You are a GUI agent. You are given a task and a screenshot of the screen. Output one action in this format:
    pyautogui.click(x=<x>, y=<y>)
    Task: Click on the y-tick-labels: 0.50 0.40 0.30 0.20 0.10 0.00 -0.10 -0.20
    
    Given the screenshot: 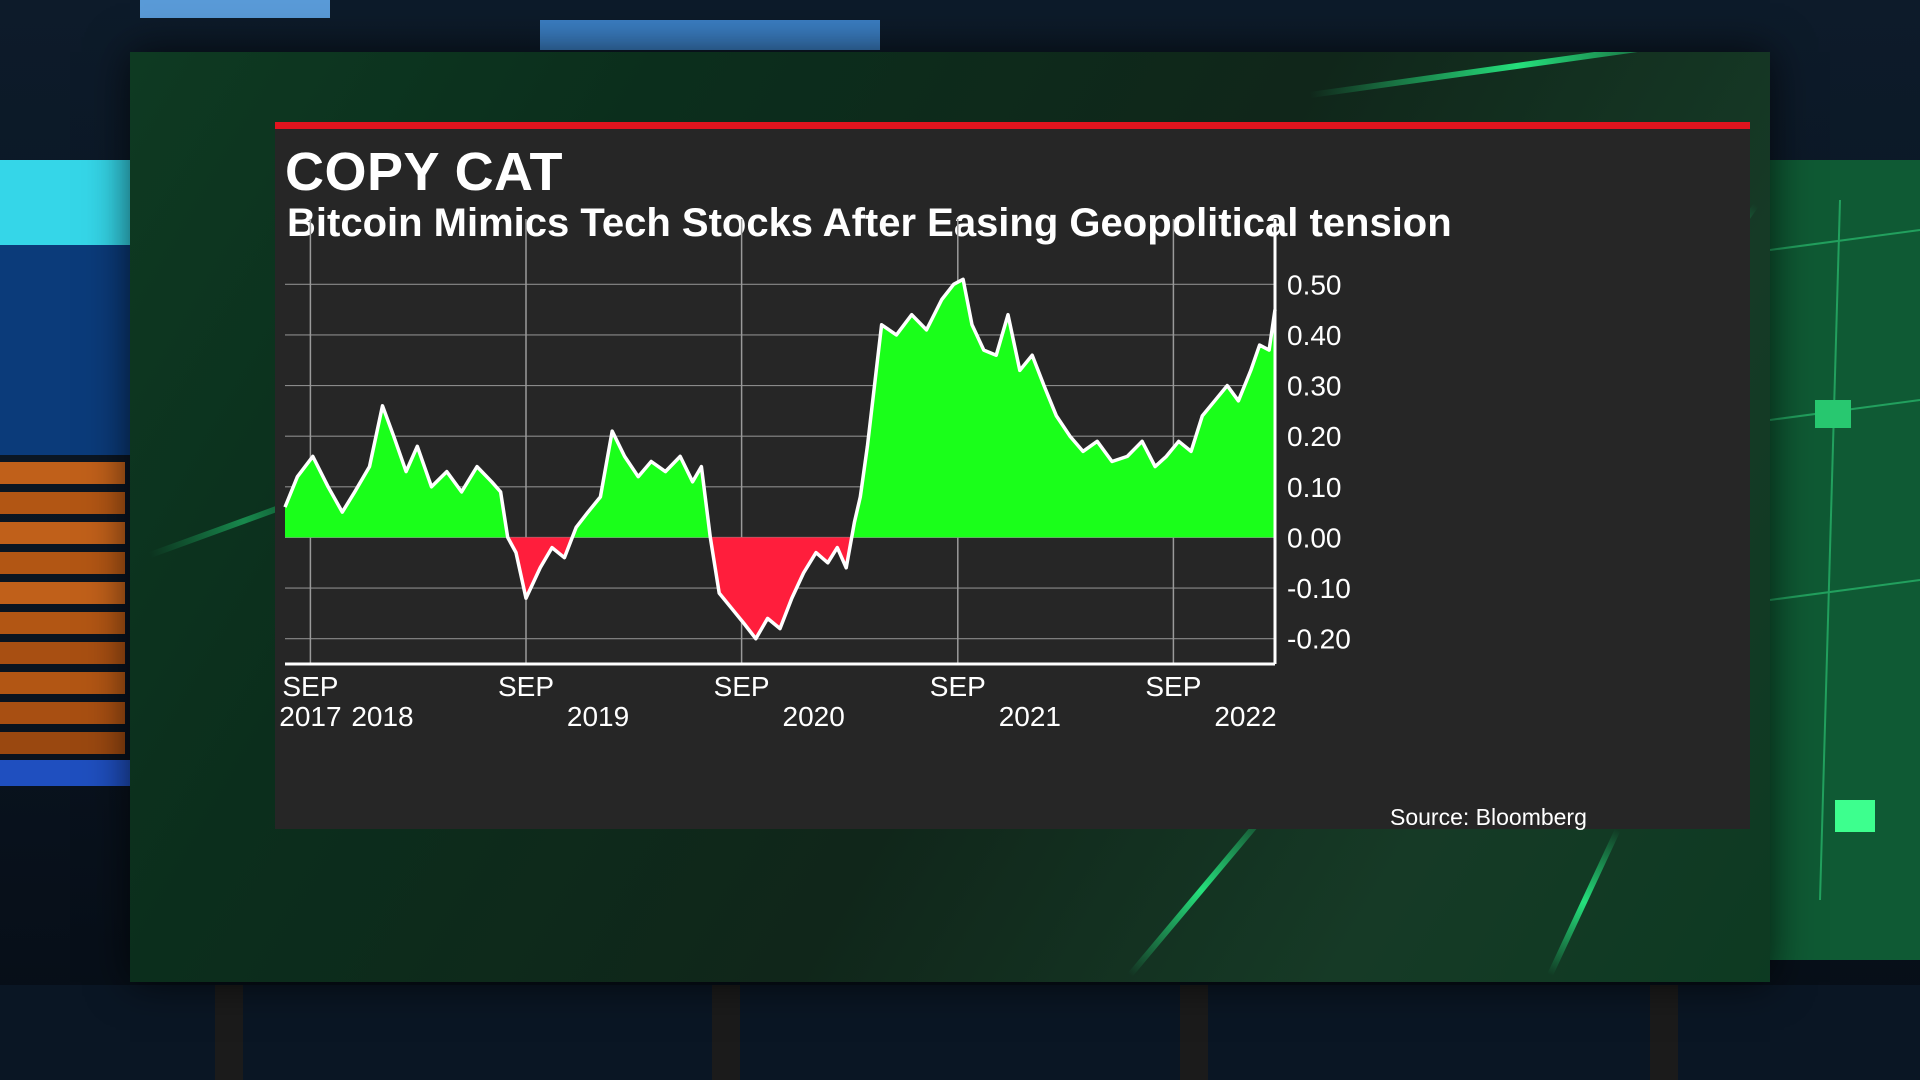 What is the action you would take?
    pyautogui.click(x=1319, y=461)
    